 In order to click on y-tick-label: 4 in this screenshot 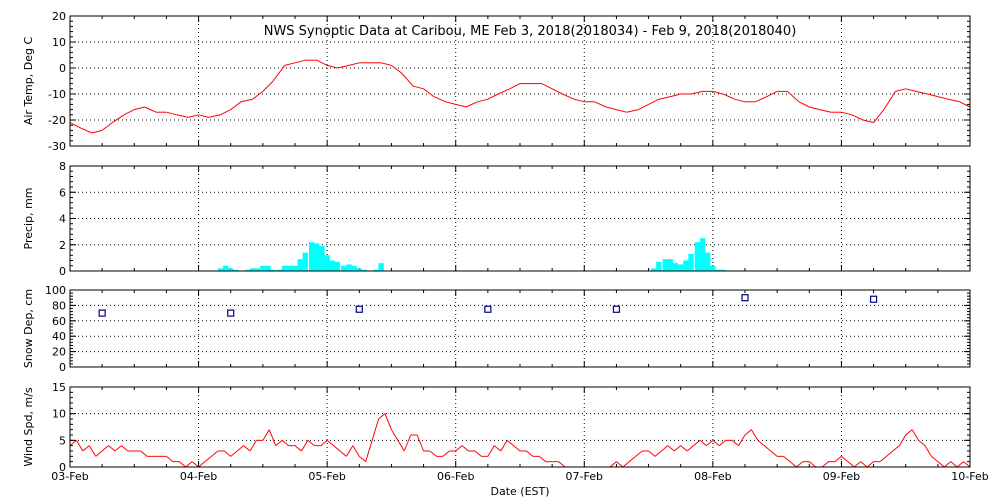, I will do `click(62, 219)`.